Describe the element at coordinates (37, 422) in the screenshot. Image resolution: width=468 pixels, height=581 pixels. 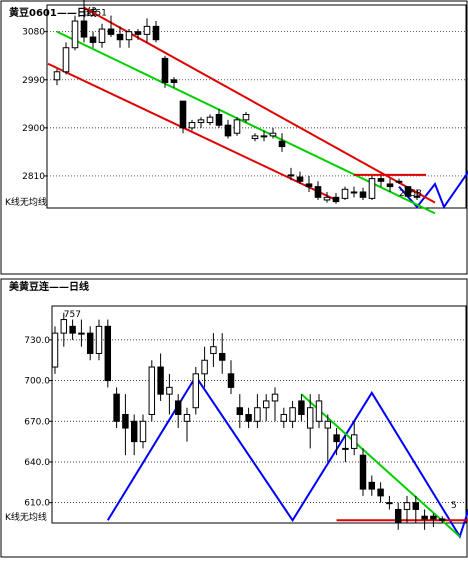
I see `y-tick-label-bottom: 670.0` at that location.